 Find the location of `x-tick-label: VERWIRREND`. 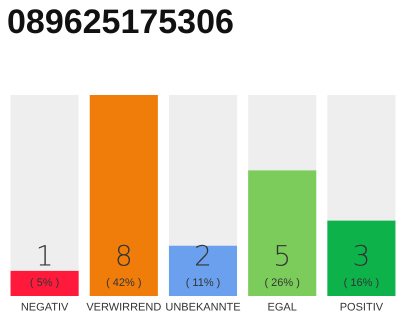

x-tick-label: VERWIRREND is located at coordinates (124, 308).